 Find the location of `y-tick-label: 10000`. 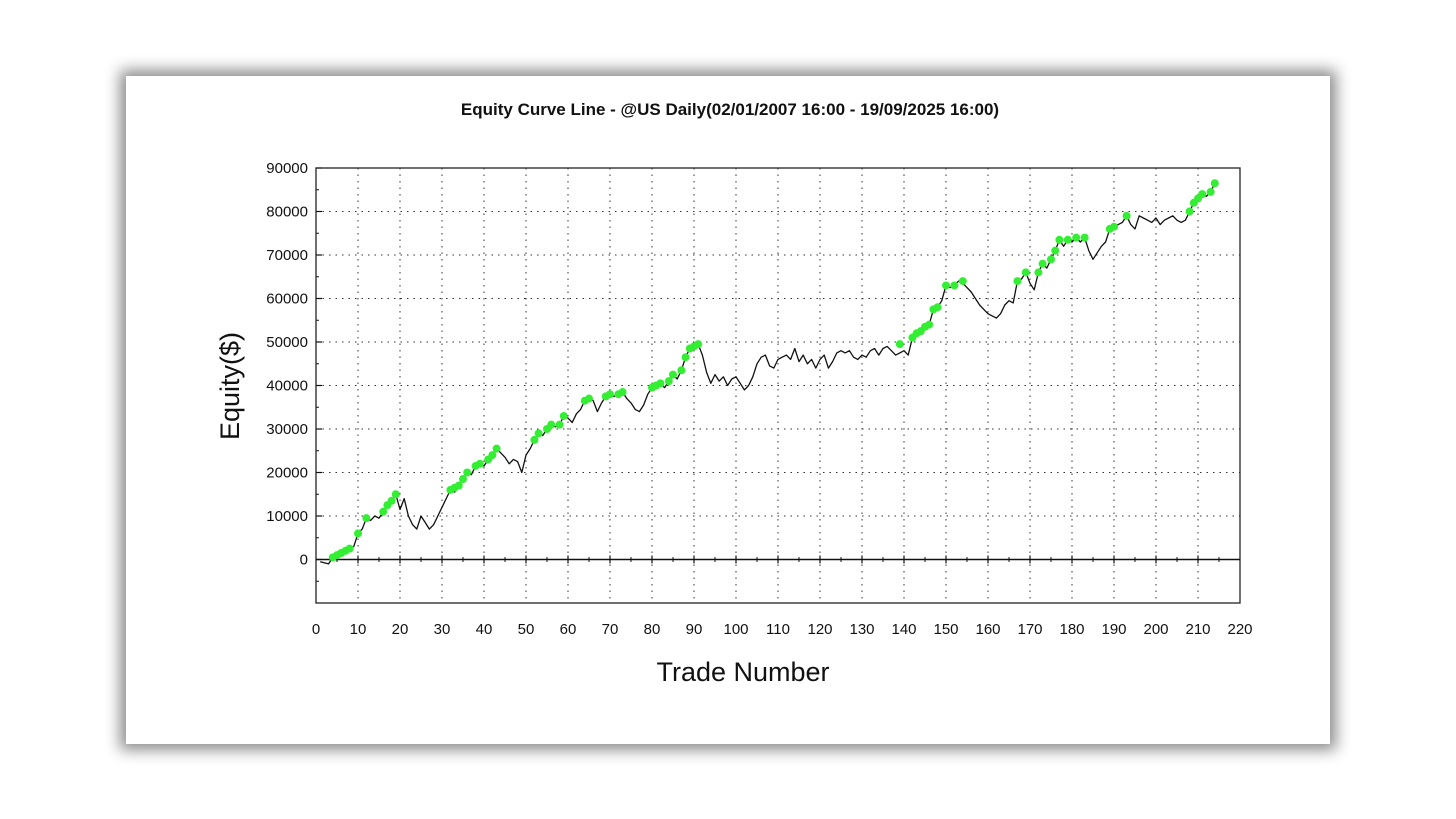

y-tick-label: 10000 is located at coordinates (287, 516).